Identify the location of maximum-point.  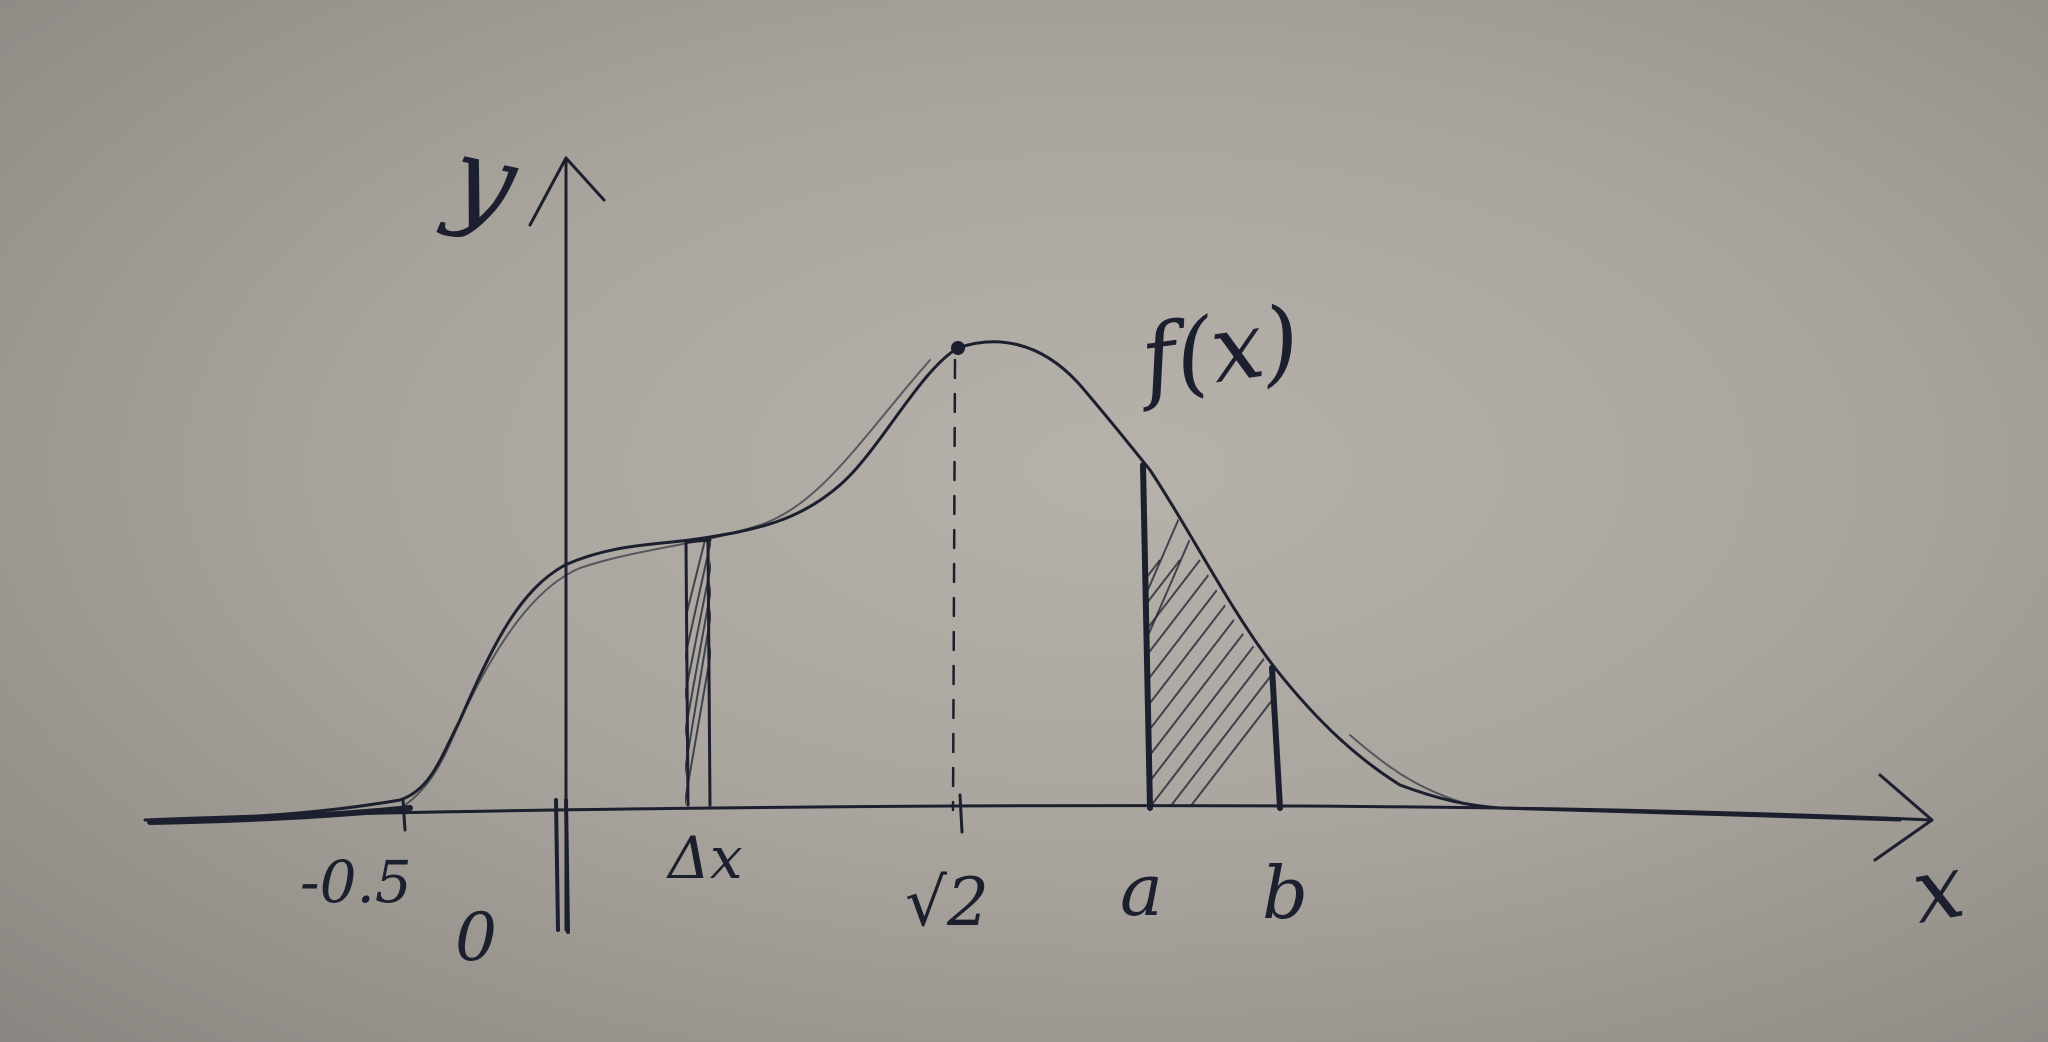
(958, 348).